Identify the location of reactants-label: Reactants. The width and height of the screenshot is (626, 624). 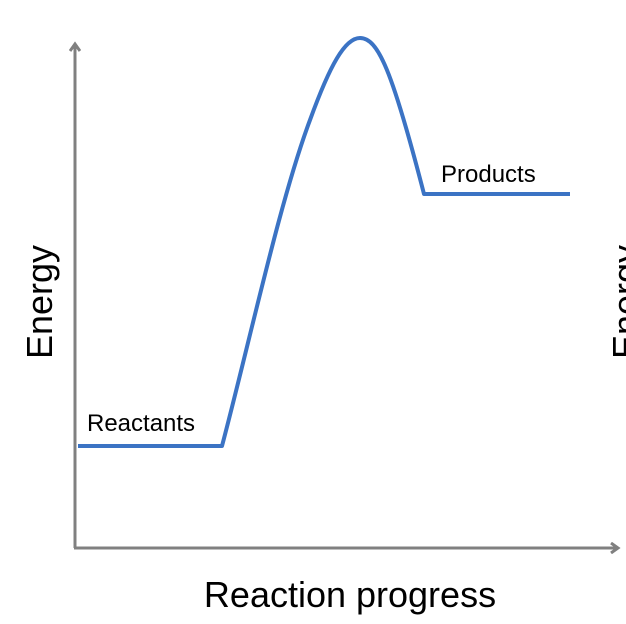
(141, 423).